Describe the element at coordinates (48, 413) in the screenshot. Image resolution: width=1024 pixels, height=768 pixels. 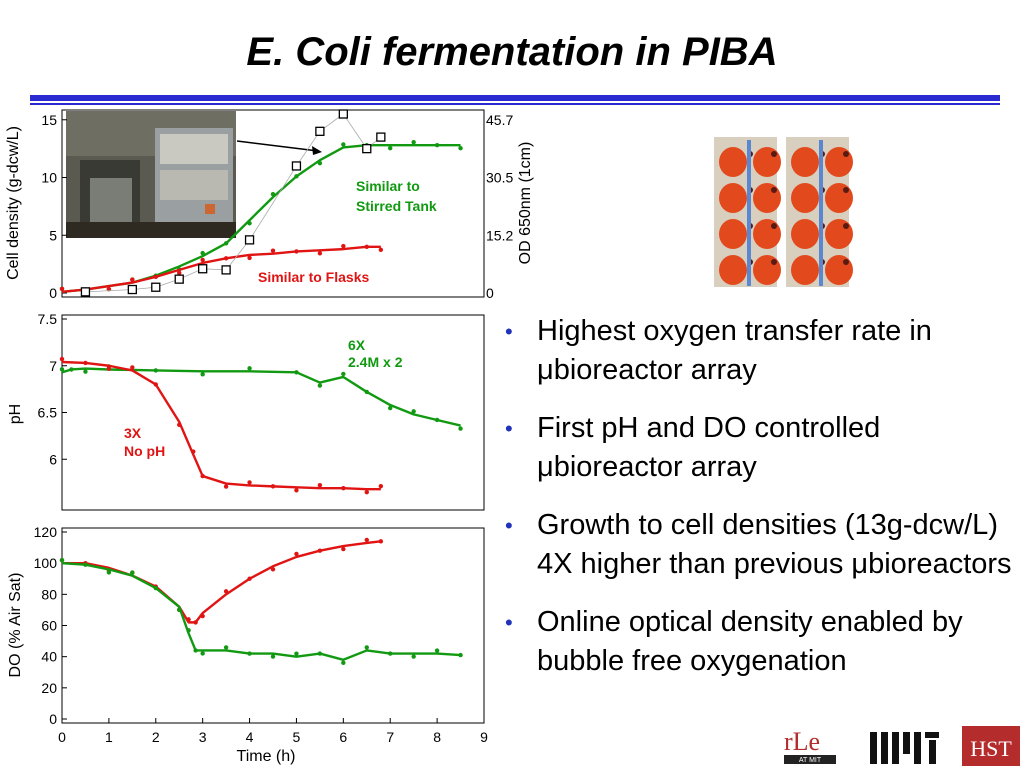
I see `y-tick-label: 6.5` at that location.